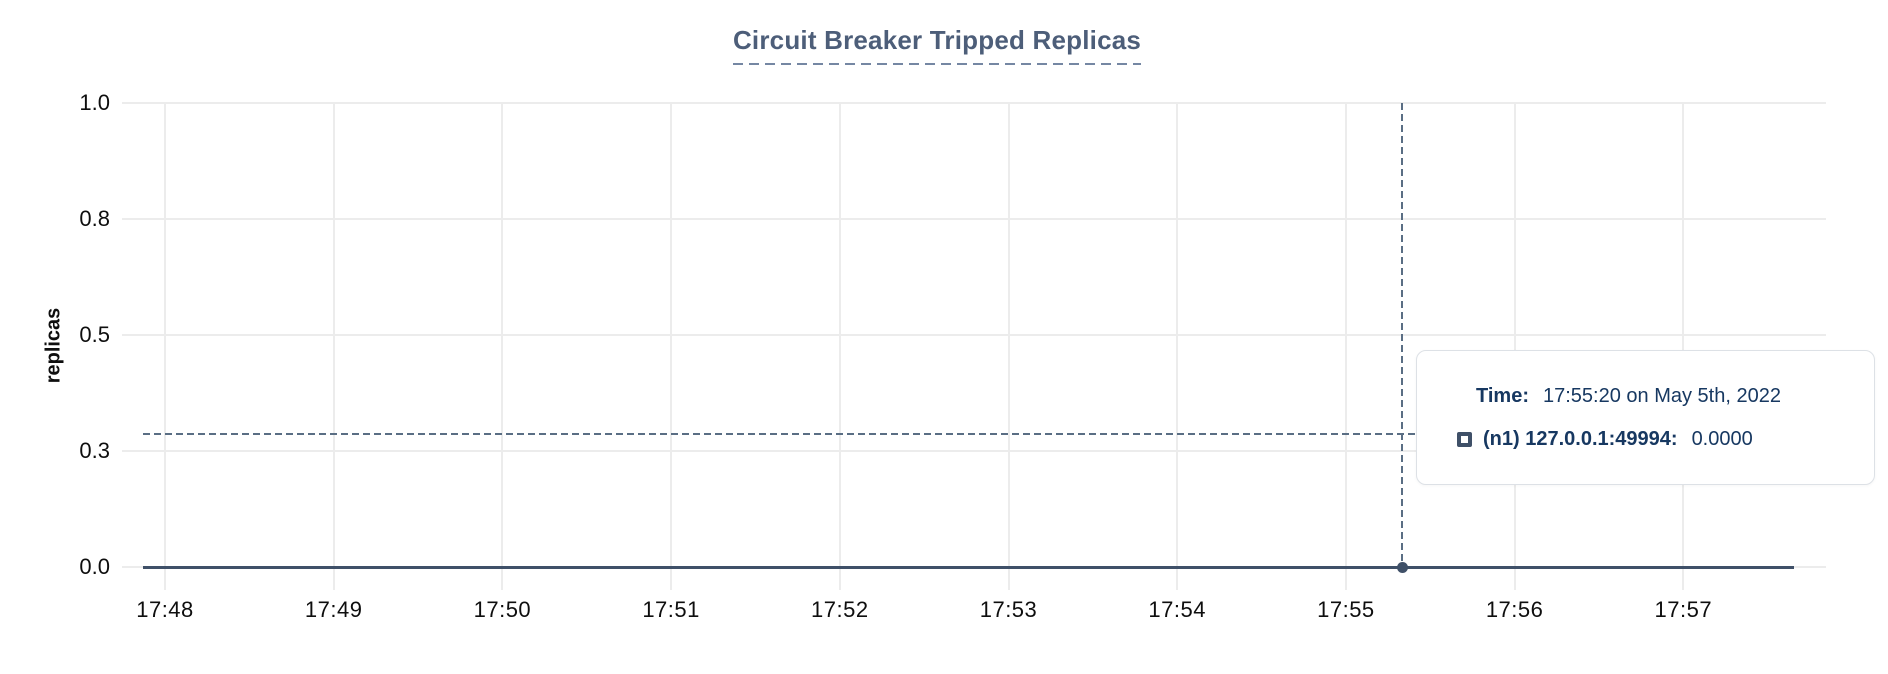 This screenshot has width=1888, height=674. I want to click on y-tick-label: 0.0, so click(94, 566).